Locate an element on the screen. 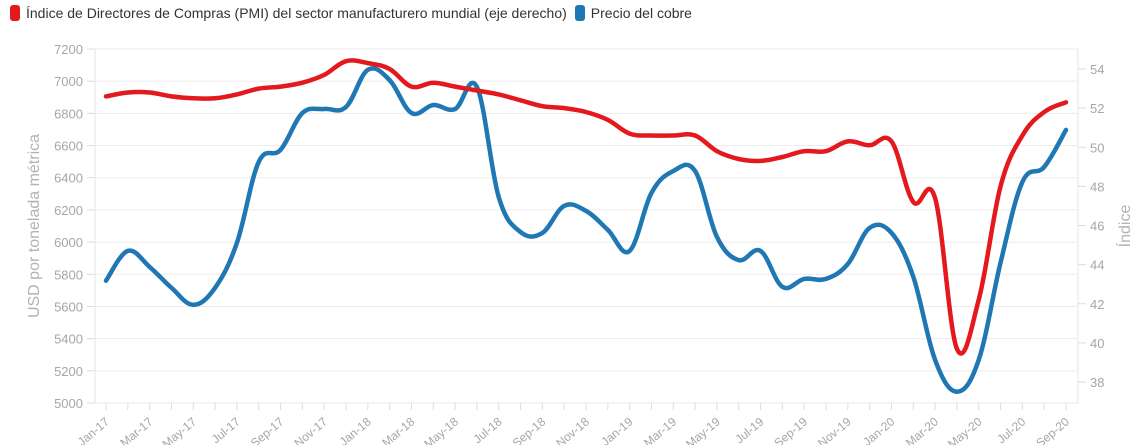 The image size is (1140, 445). x-tick-label: Mar-20 is located at coordinates (922, 429).